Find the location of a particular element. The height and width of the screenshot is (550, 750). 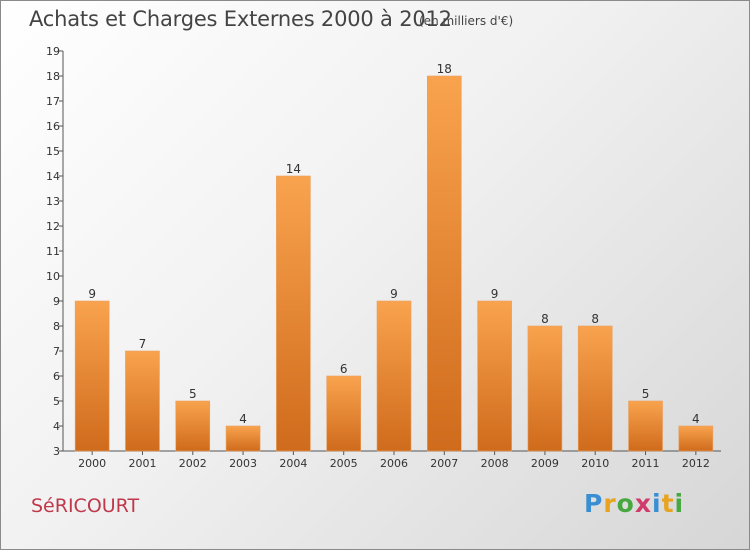

y-tick-label: 13 is located at coordinates (53, 201).